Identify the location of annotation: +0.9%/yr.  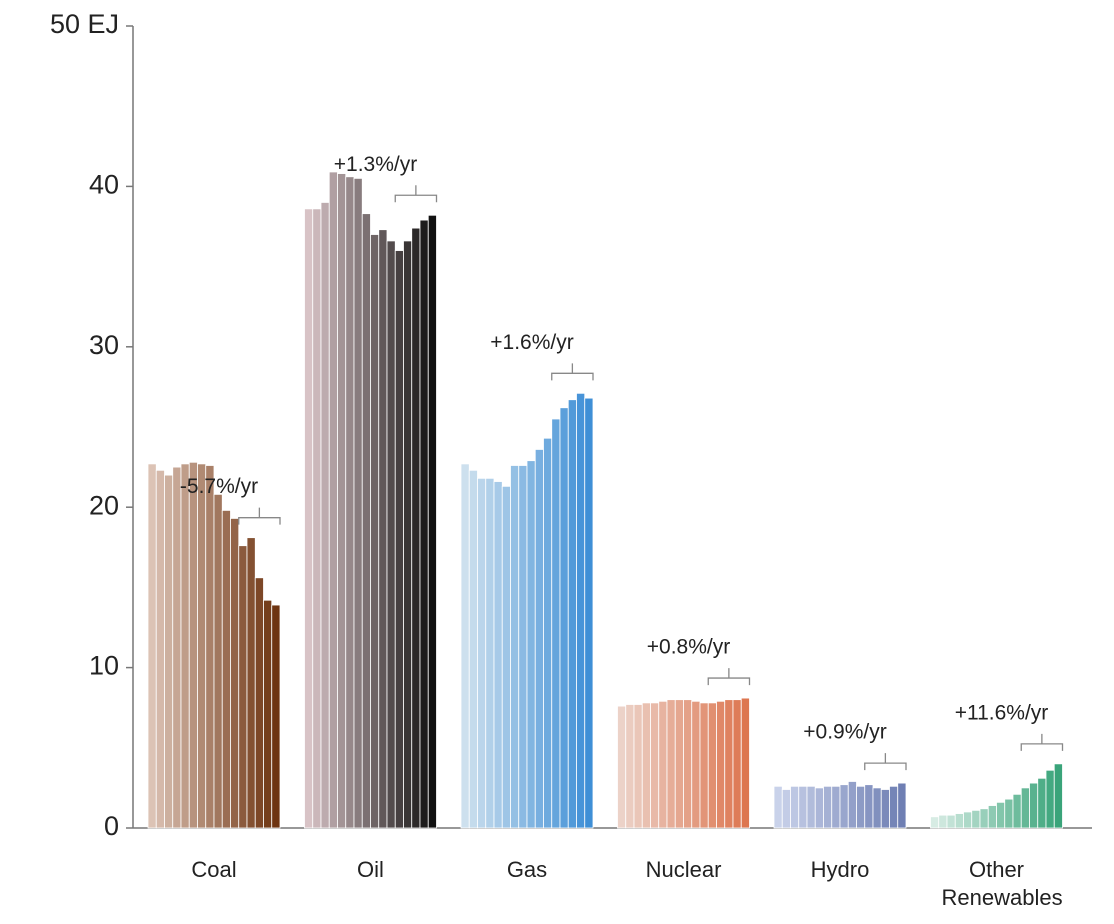
(844, 732).